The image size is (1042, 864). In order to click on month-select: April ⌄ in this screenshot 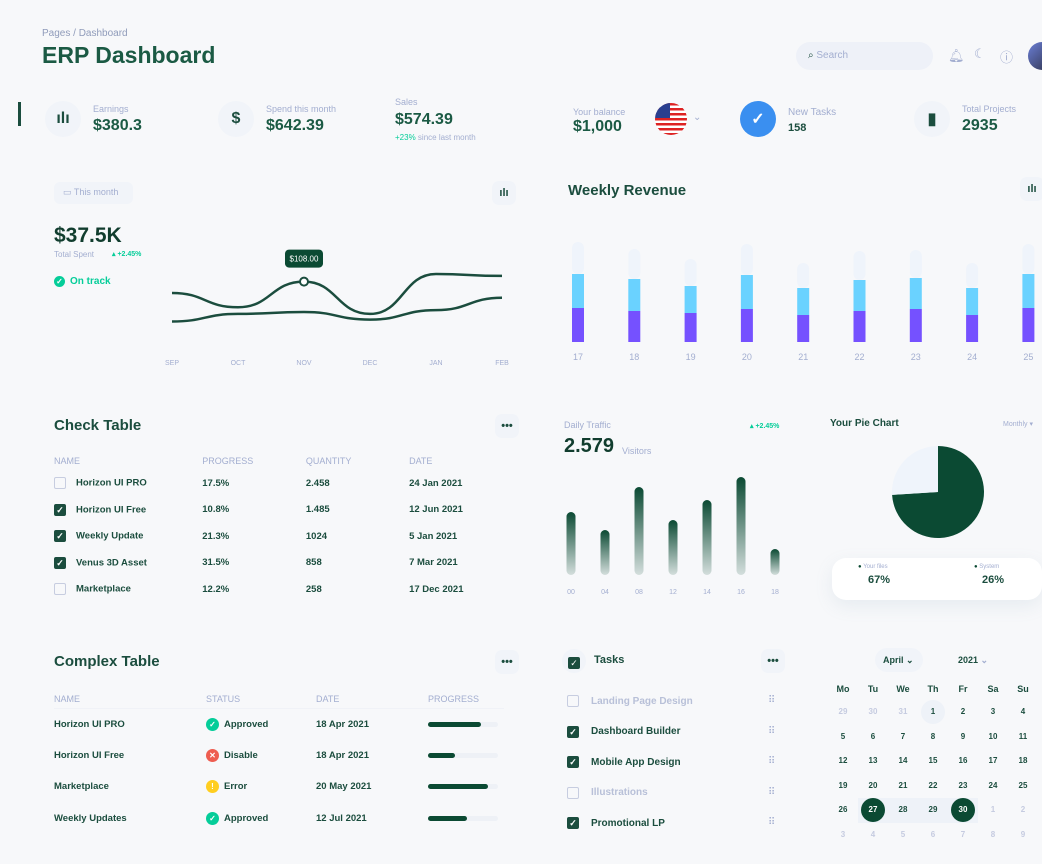, I will do `click(899, 660)`.